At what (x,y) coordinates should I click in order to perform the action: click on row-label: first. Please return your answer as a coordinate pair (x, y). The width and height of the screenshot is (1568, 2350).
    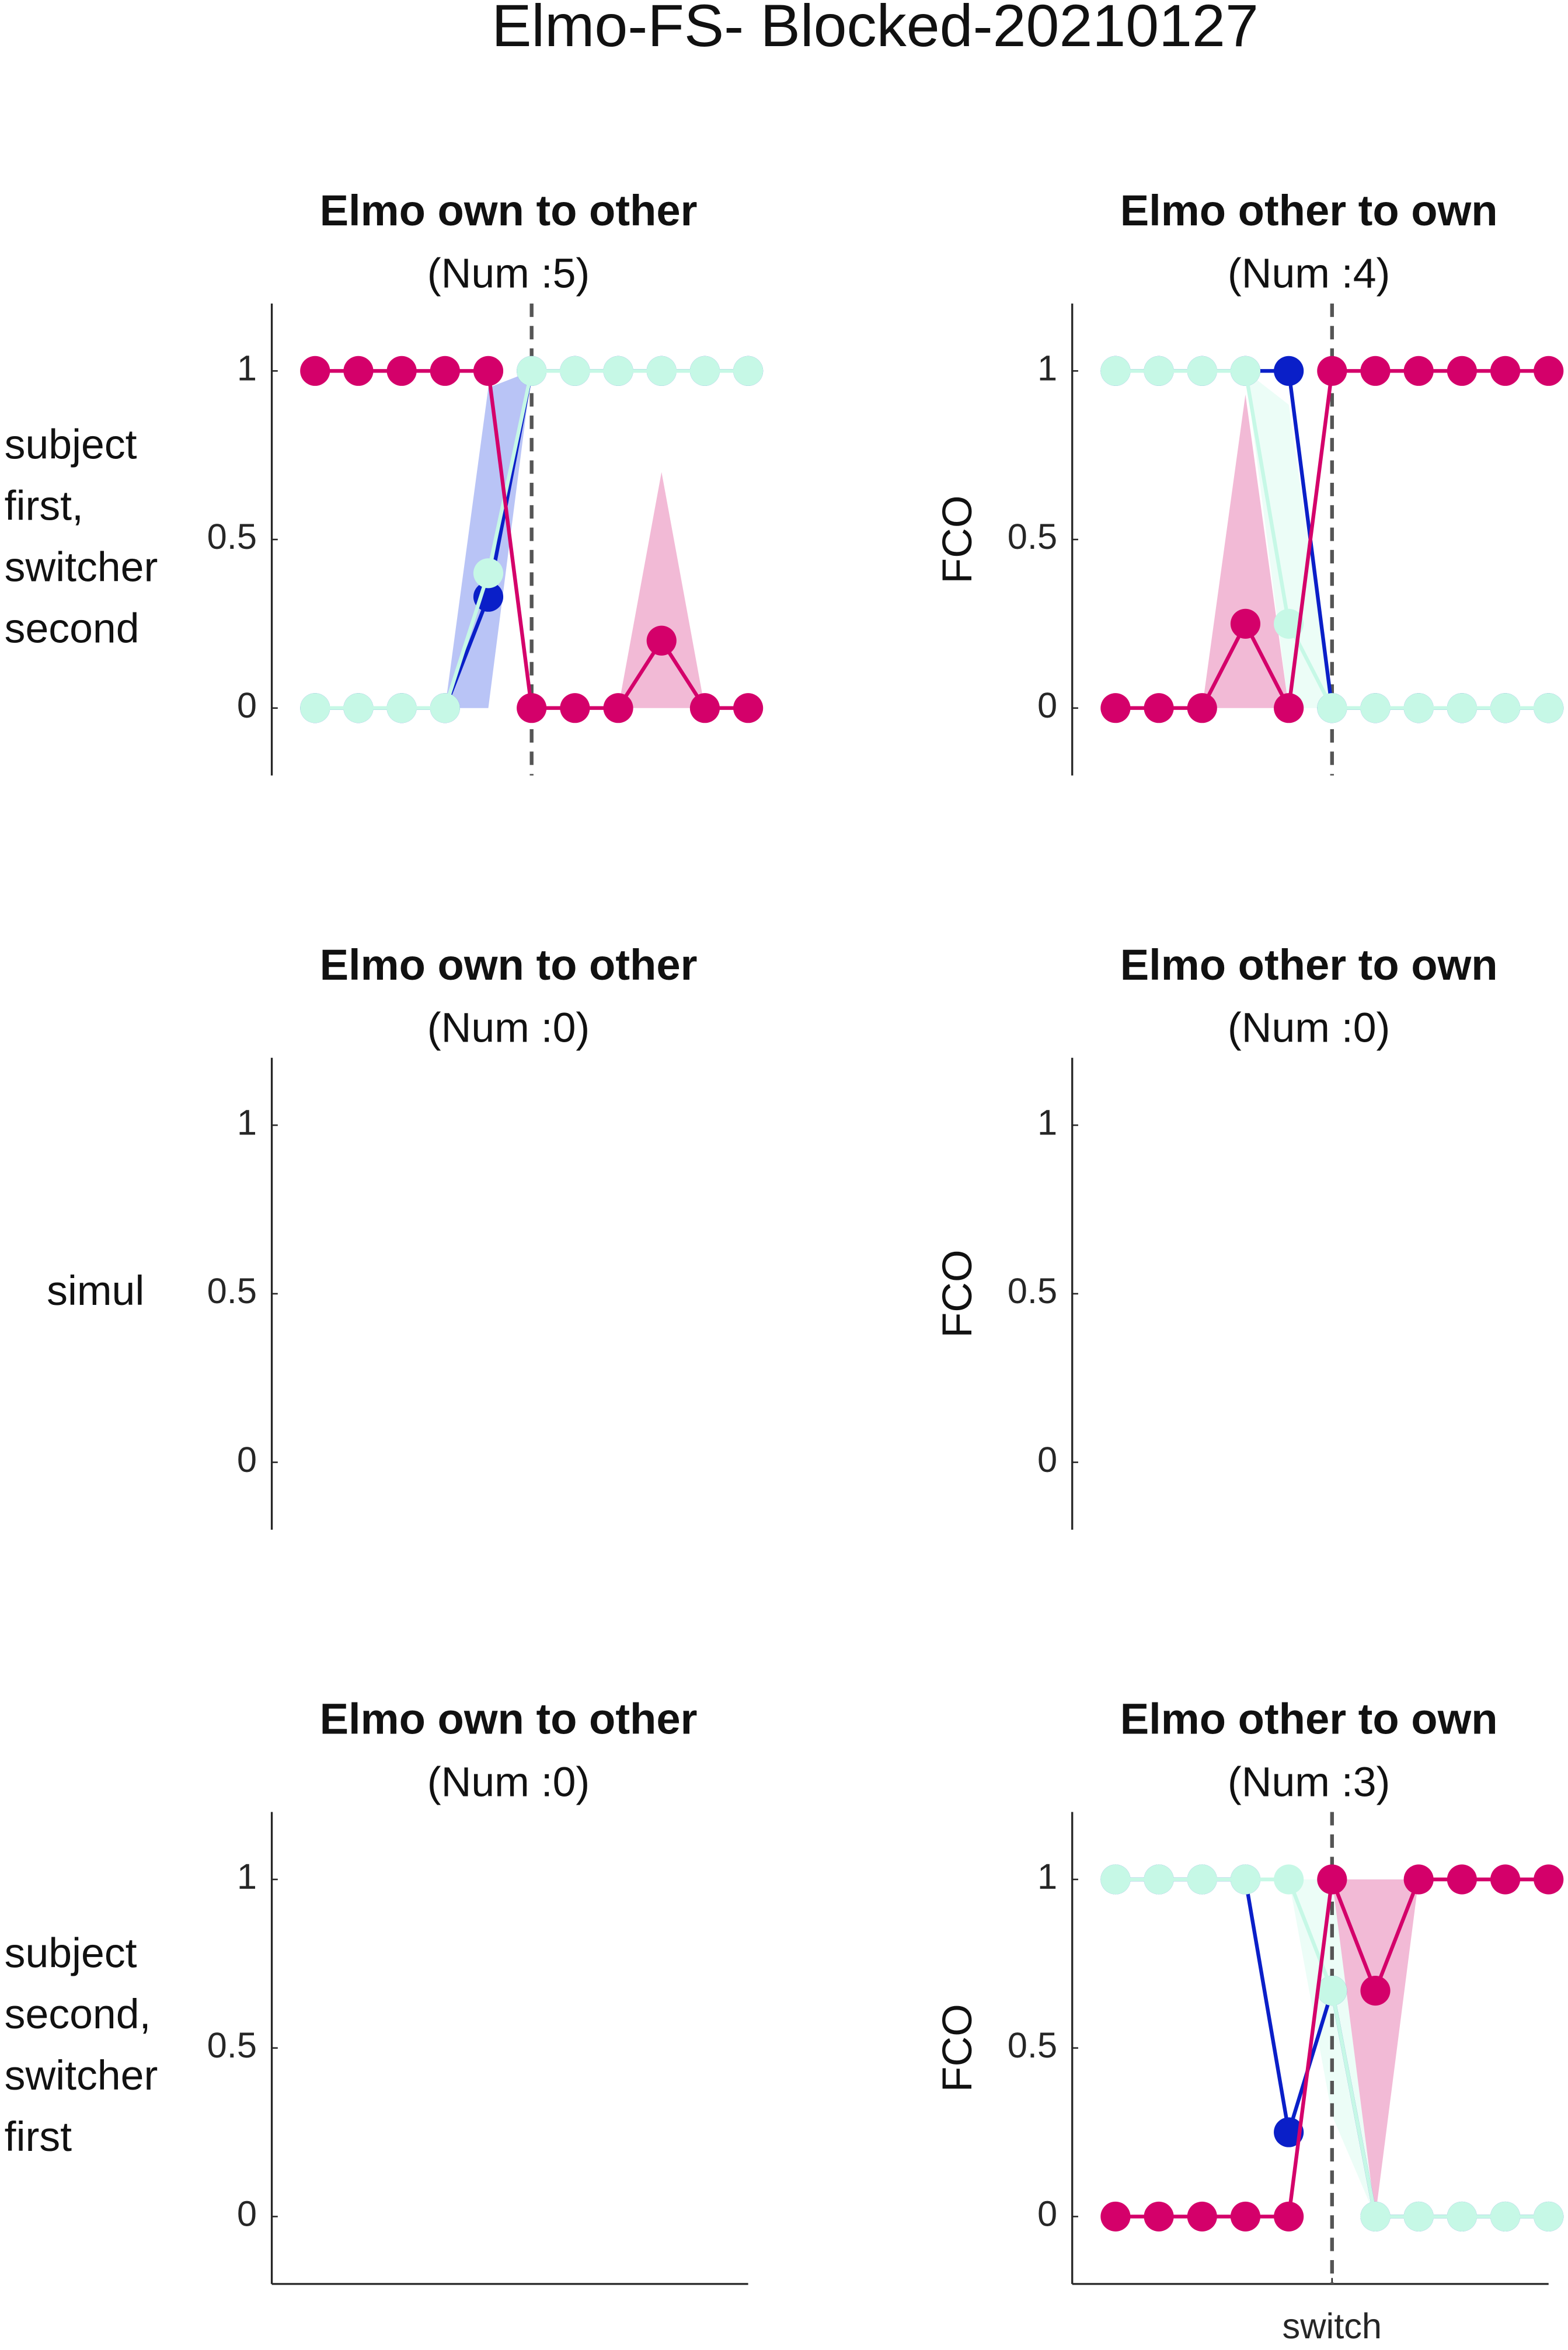
    Looking at the image, I should click on (39, 2137).